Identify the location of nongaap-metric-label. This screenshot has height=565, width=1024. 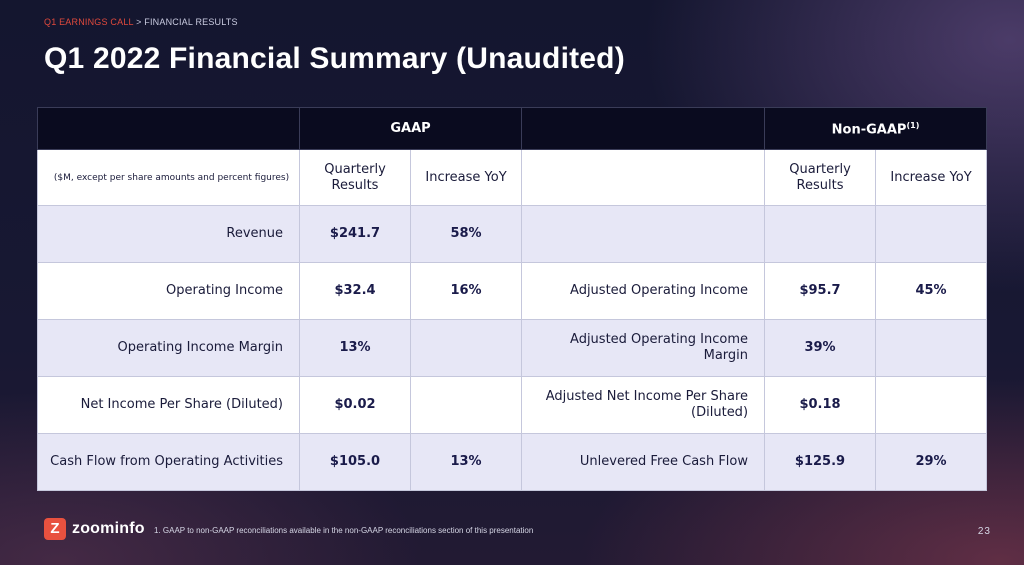
(643, 234).